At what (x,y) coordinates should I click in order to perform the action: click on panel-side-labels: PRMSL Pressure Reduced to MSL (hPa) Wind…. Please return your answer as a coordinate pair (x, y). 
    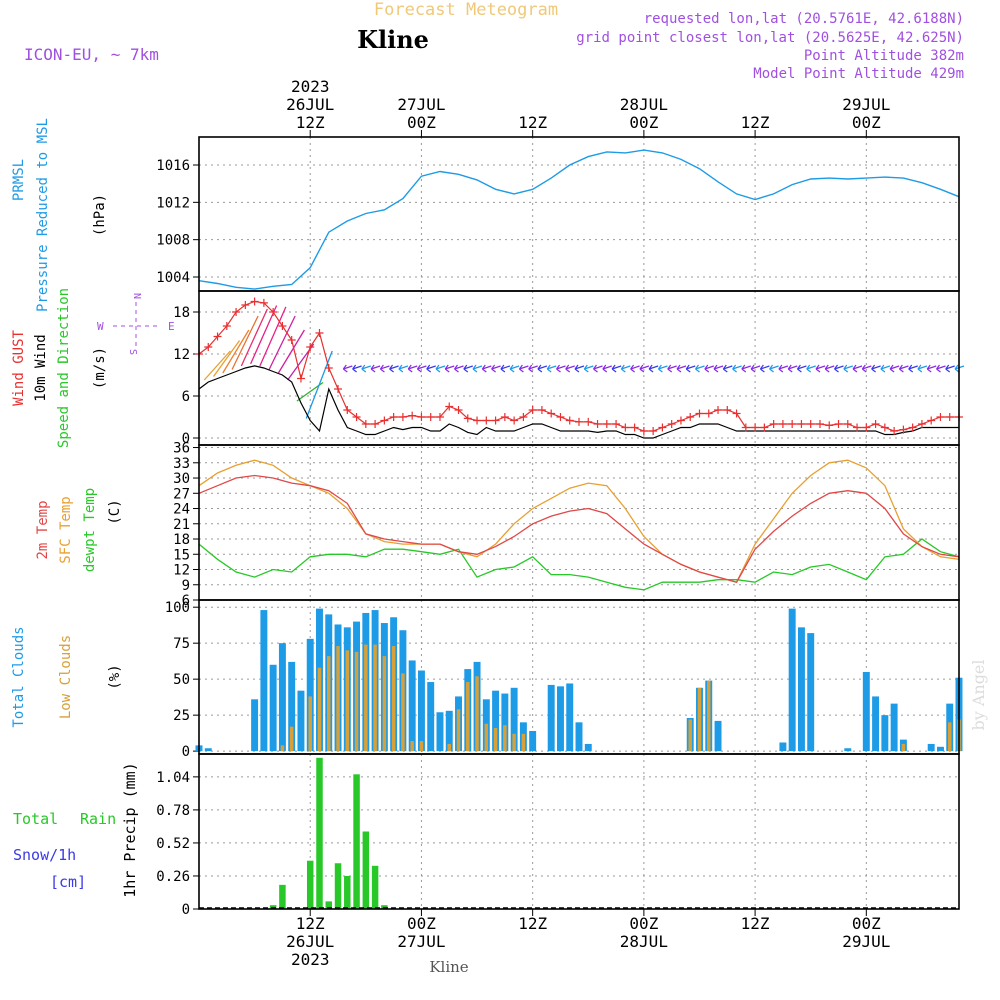
    Looking at the image, I should click on (93, 508).